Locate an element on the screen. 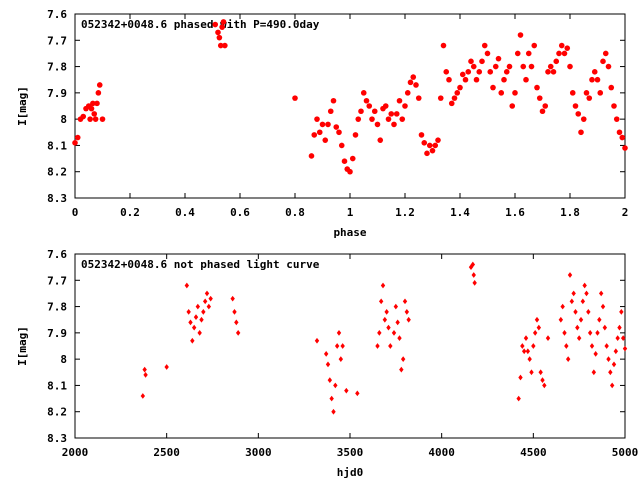 Image resolution: width=640 pixels, height=480 pixels. x-tick-label: 4000 is located at coordinates (441, 452).